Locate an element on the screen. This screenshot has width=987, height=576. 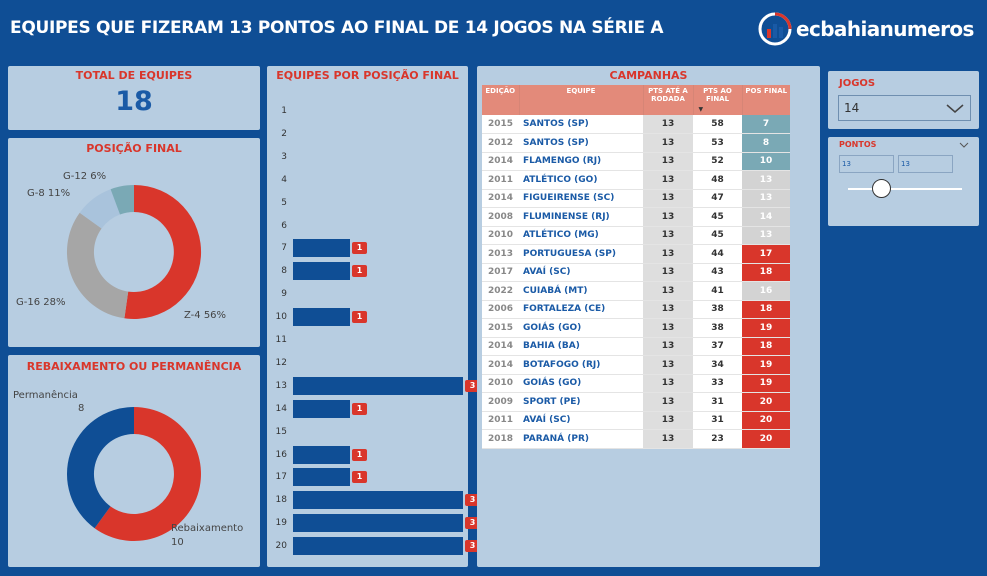
table-row: 2014 FLAMENGO (RJ) 13 52 10 is located at coordinates (636, 161).